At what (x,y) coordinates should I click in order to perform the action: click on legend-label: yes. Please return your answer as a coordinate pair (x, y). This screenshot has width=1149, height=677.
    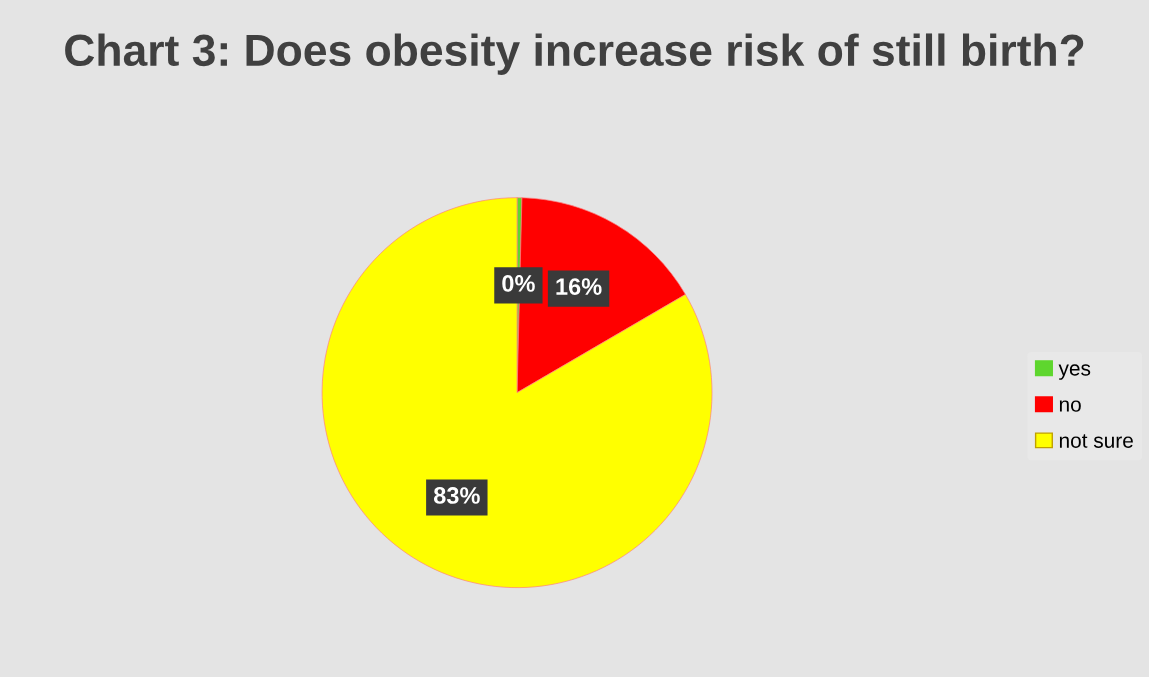
    Looking at the image, I should click on (1074, 372).